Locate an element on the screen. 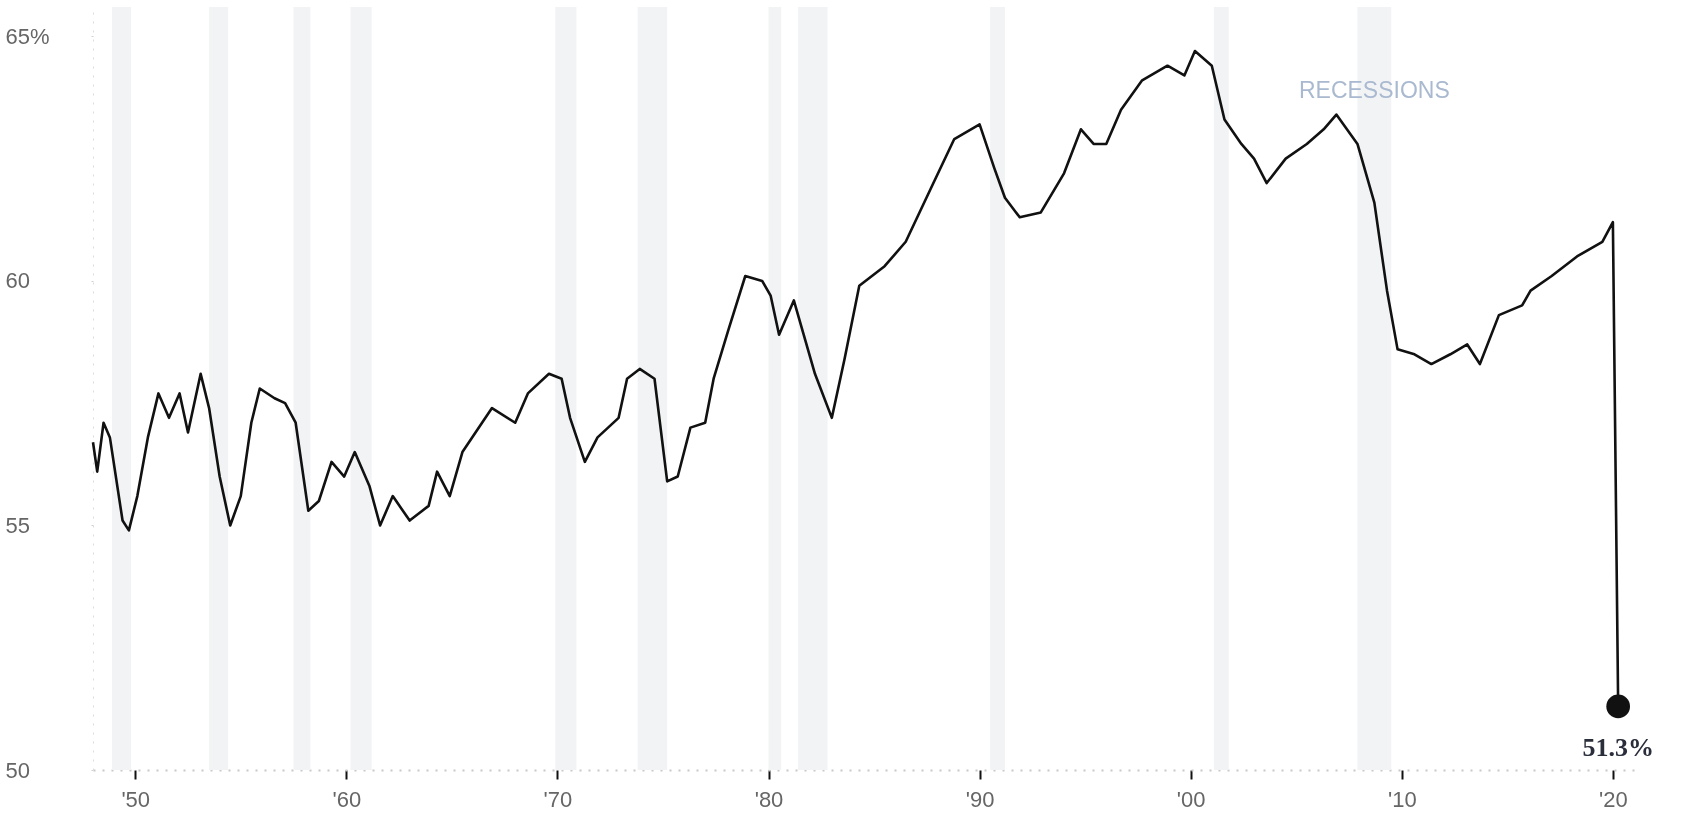 Image resolution: width=1681 pixels, height=829 pixels. x-tick-label: '90 is located at coordinates (980, 799).